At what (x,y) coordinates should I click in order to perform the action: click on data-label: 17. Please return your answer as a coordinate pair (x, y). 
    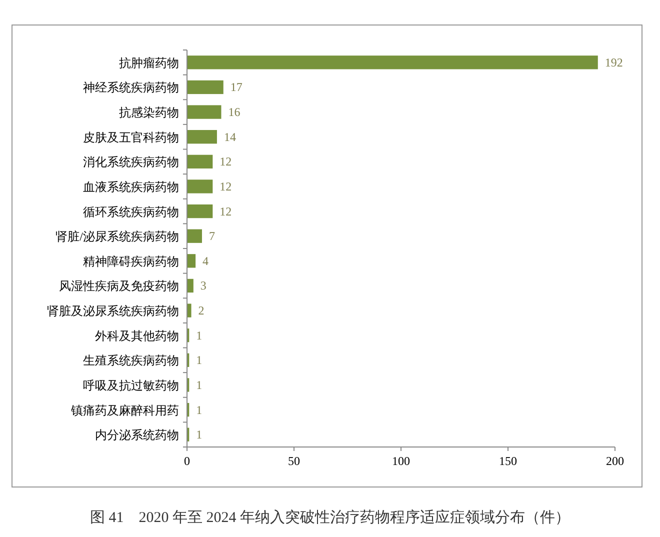
    Looking at the image, I should click on (236, 87).